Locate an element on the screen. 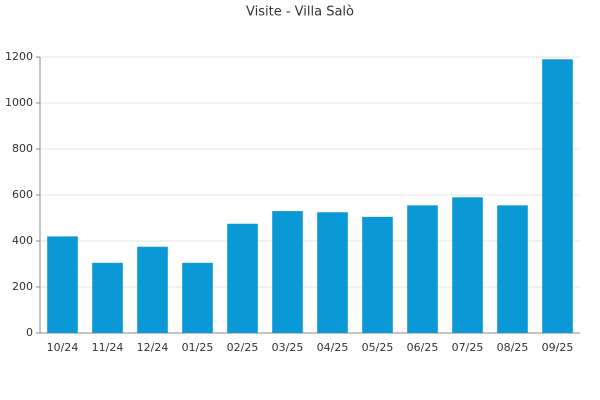 This screenshot has height=400, width=600. y-tick-label: 200 is located at coordinates (22, 286).